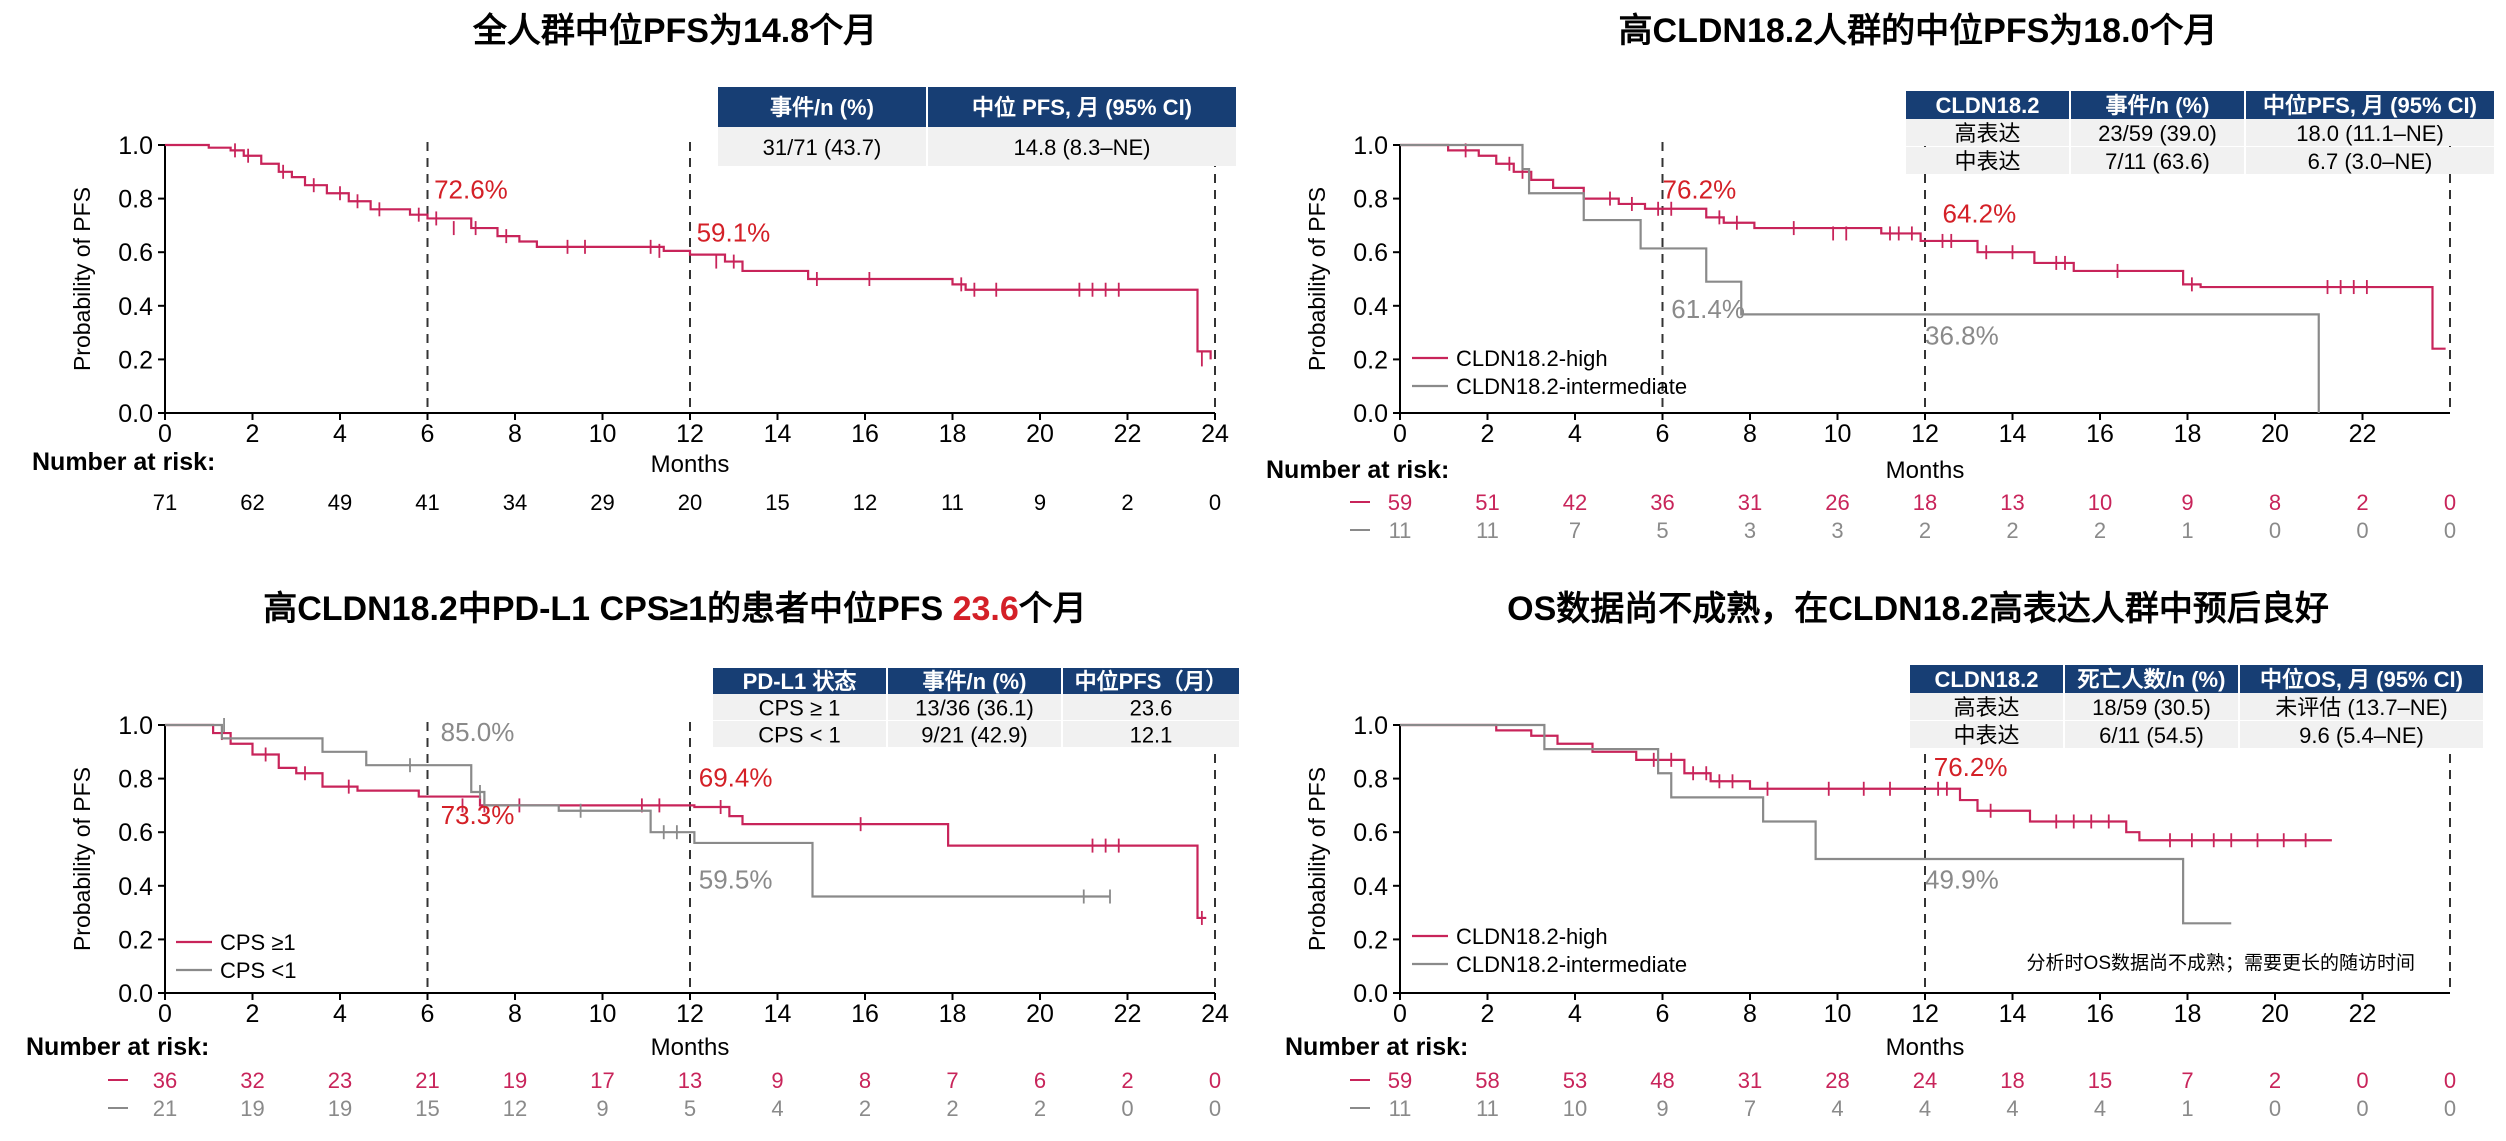 The height and width of the screenshot is (1141, 2506). What do you see at coordinates (2100, 1080) in the screenshot?
I see `risk-count: 15` at bounding box center [2100, 1080].